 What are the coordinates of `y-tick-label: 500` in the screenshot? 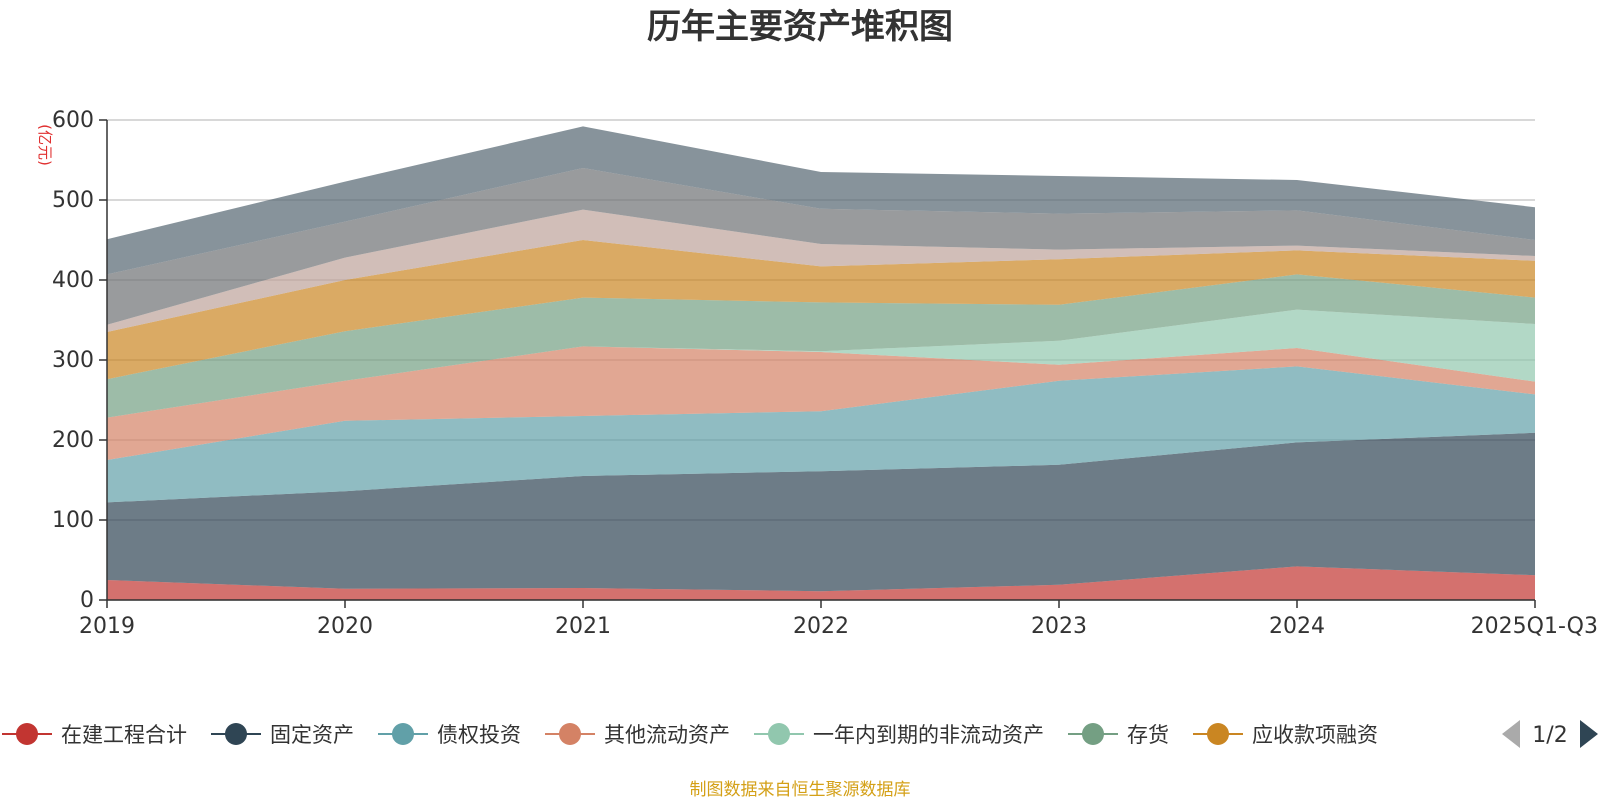 It's located at (73, 200).